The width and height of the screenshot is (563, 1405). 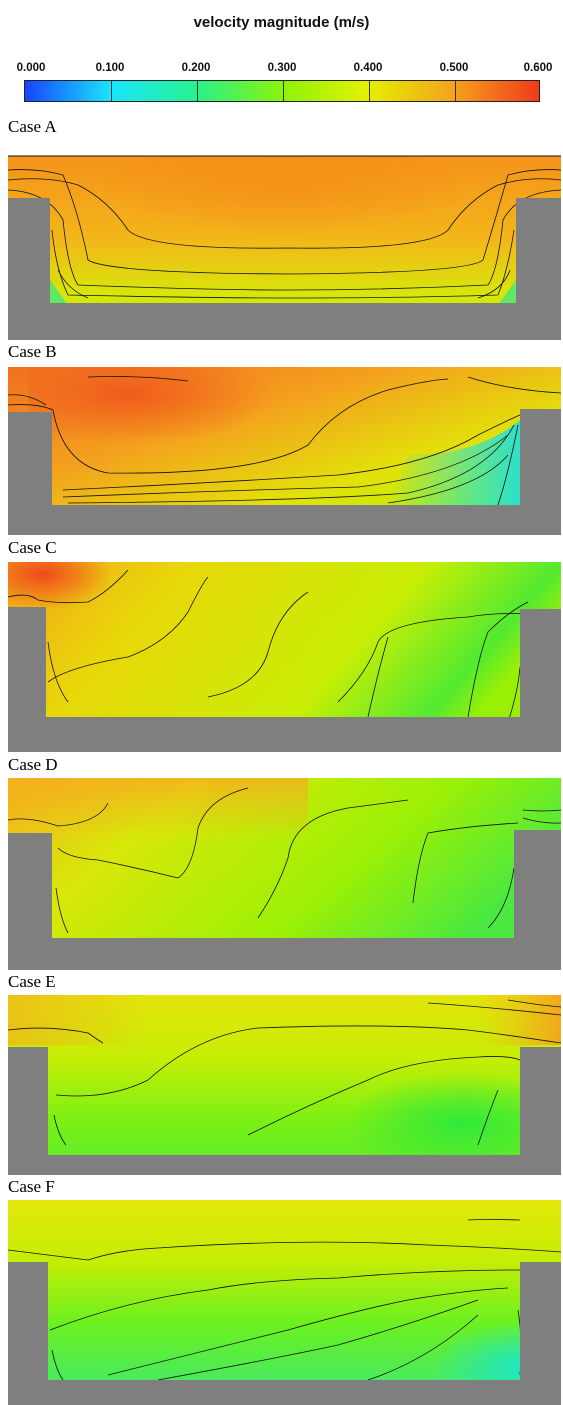 I want to click on colorbar-tick-label: 0.300, so click(x=282, y=68).